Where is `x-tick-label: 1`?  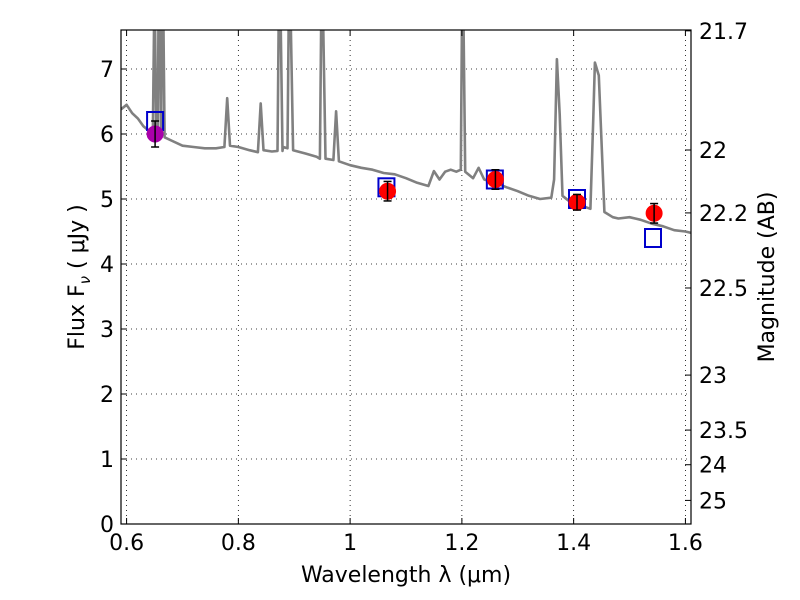
x-tick-label: 1 is located at coordinates (350, 543).